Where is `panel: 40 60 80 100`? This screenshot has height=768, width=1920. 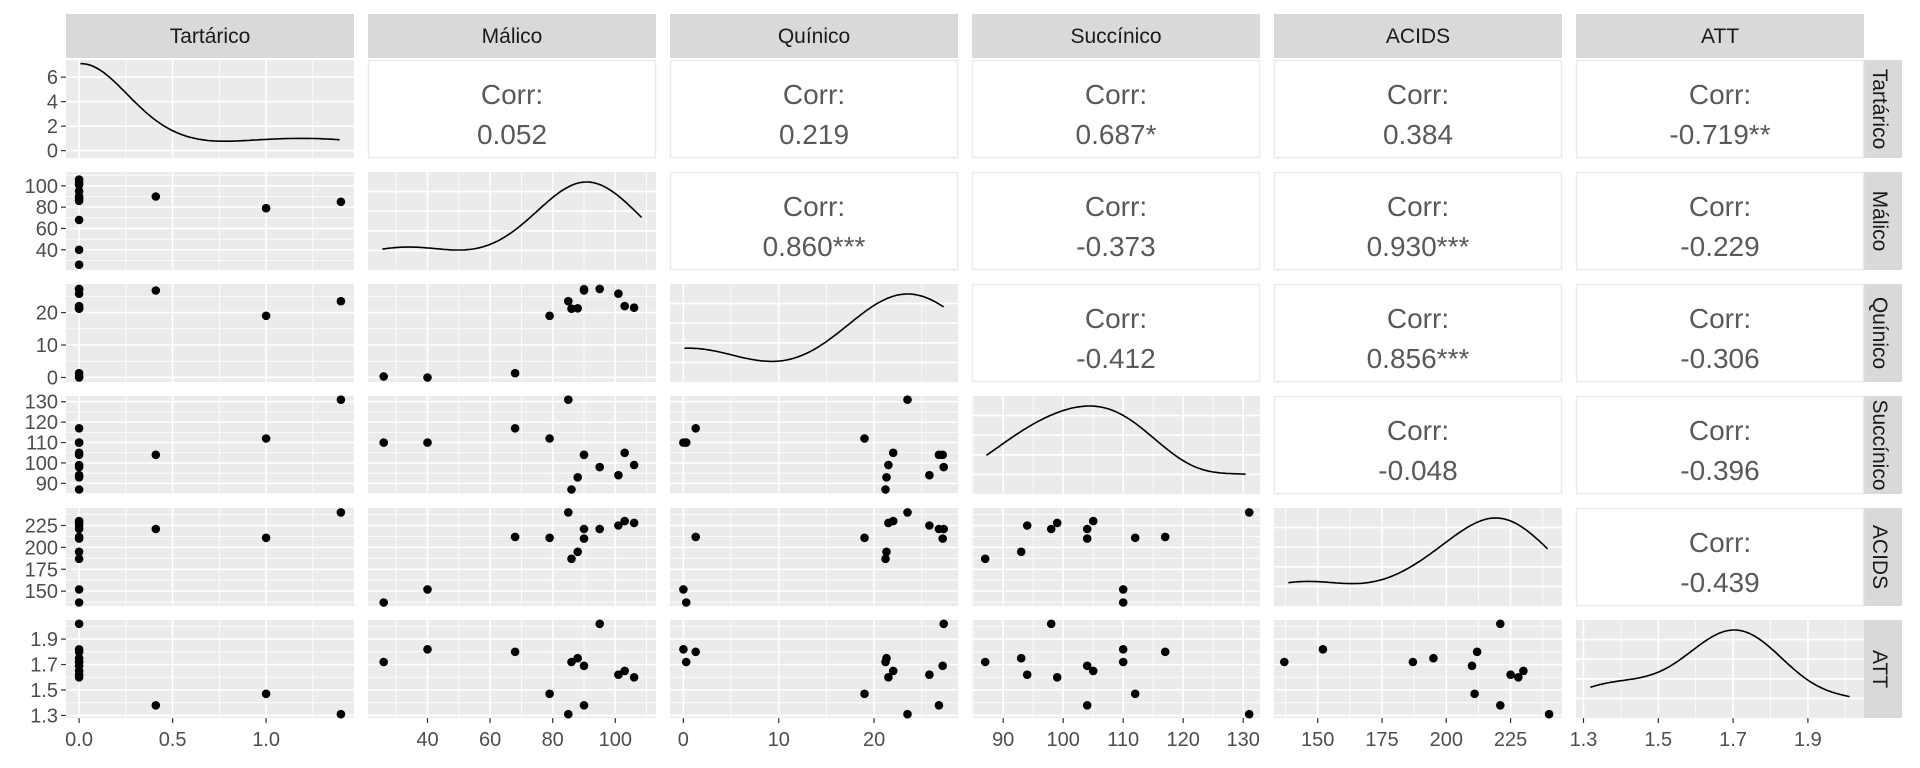
panel: 40 60 80 100 is located at coordinates (512, 685).